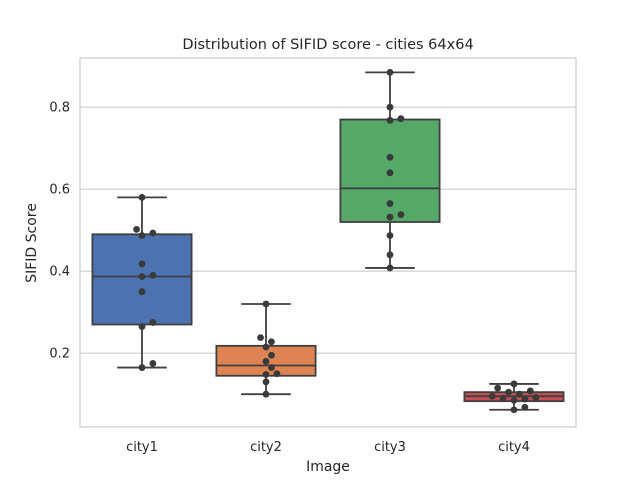 The height and width of the screenshot is (480, 640). Describe the element at coordinates (328, 467) in the screenshot. I see `x-axis-label: Image` at that location.